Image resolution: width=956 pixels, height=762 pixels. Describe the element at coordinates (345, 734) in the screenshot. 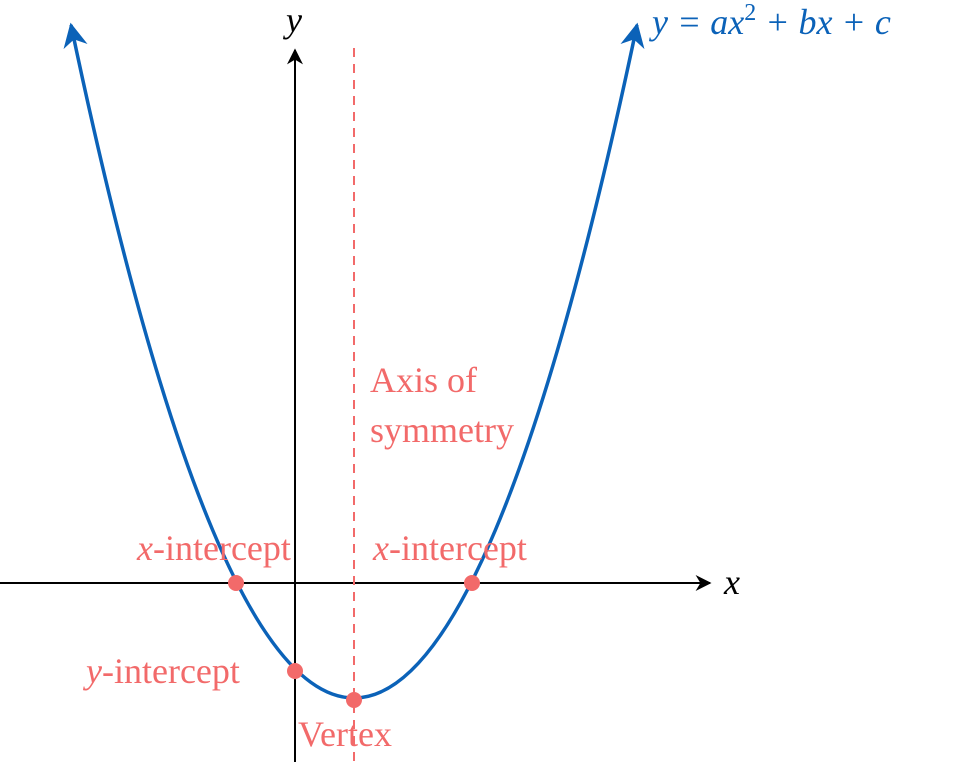

I see `vertex-label: Vertex` at that location.